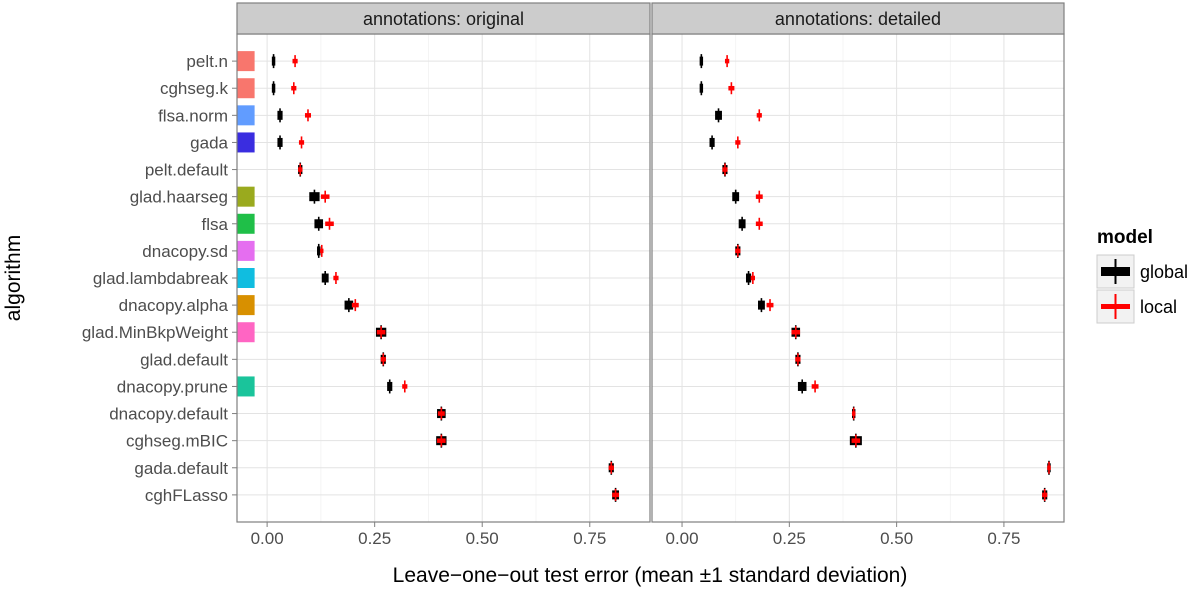 The image size is (1200, 591). I want to click on y-tick-label: glad.lambdabreak, so click(161, 278).